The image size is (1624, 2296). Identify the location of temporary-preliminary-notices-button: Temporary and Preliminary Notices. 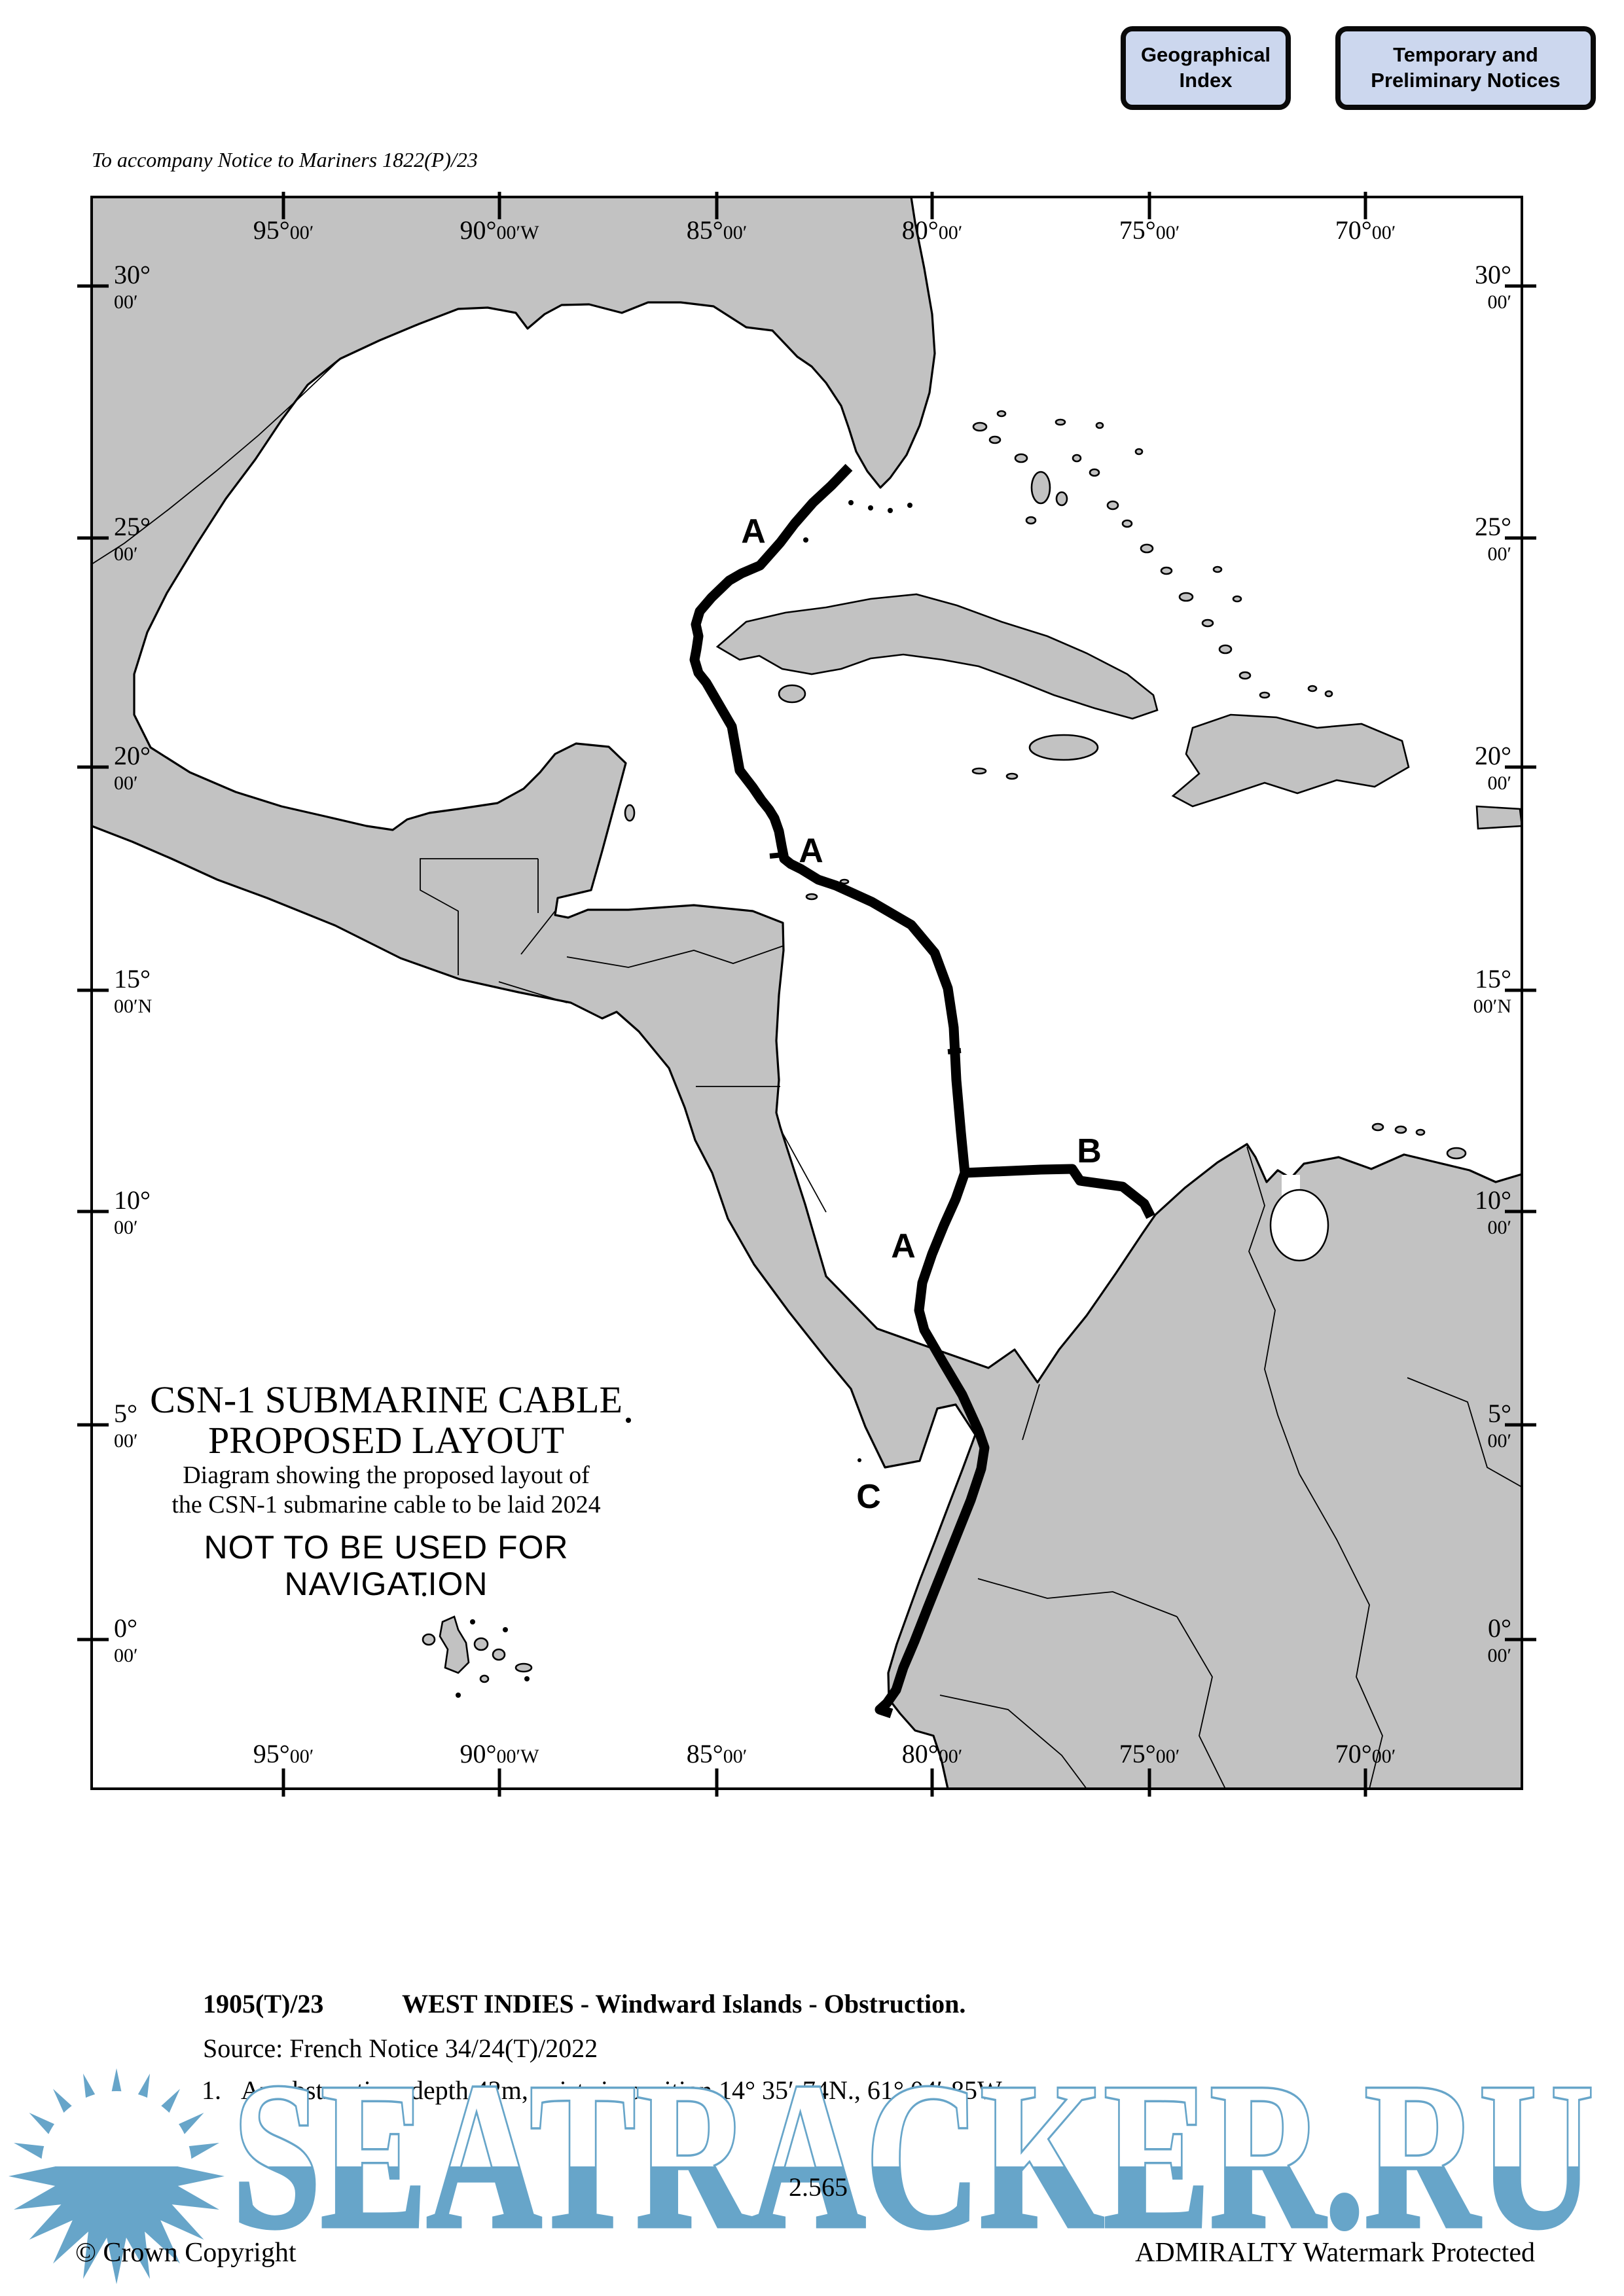
(1465, 68).